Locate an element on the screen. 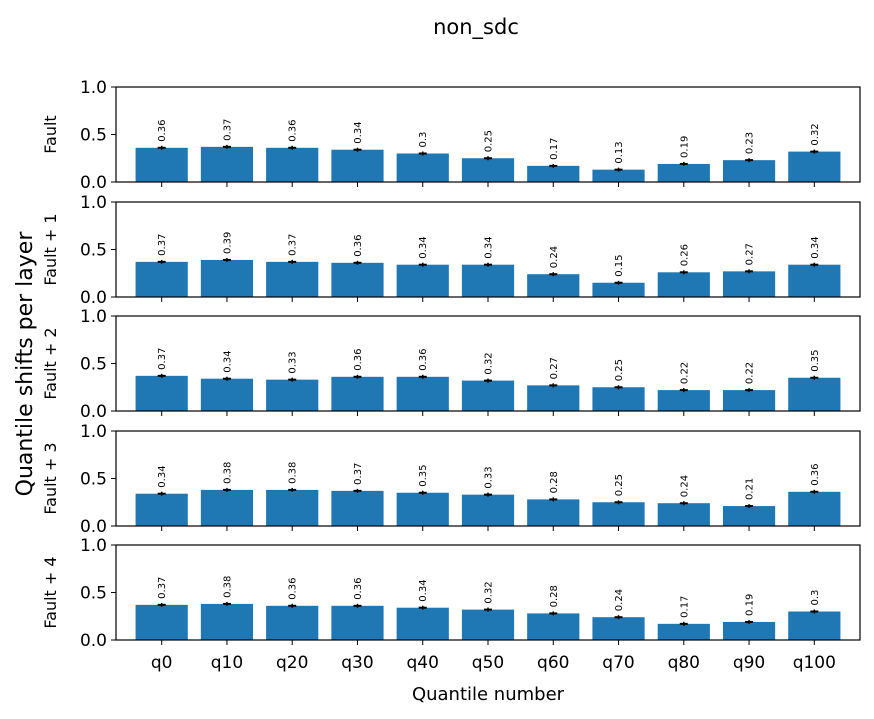  bar-value-label: 0.32 is located at coordinates (815, 134).